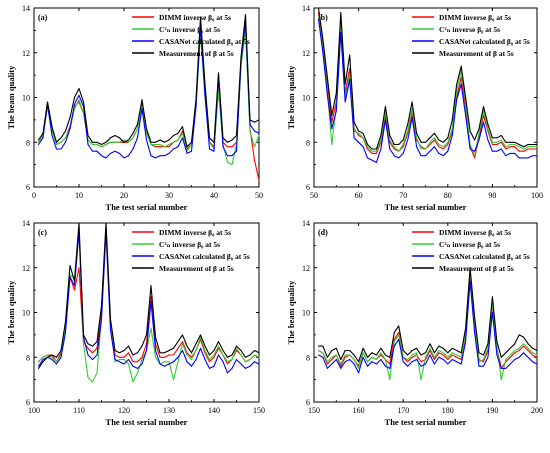 The image size is (550, 453). Describe the element at coordinates (403, 195) in the screenshot. I see `x-tick-label: 70` at that location.